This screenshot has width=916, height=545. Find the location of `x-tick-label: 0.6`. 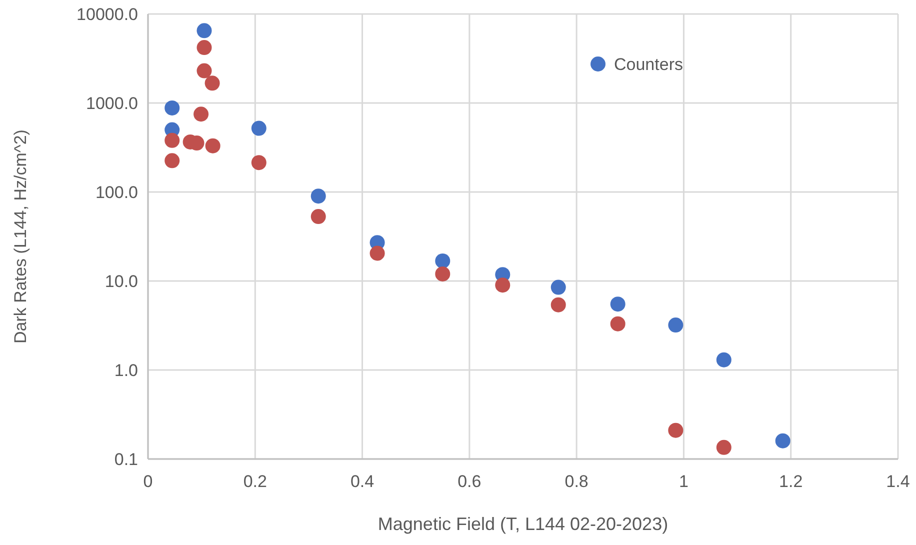

x-tick-label: 0.6 is located at coordinates (470, 481).